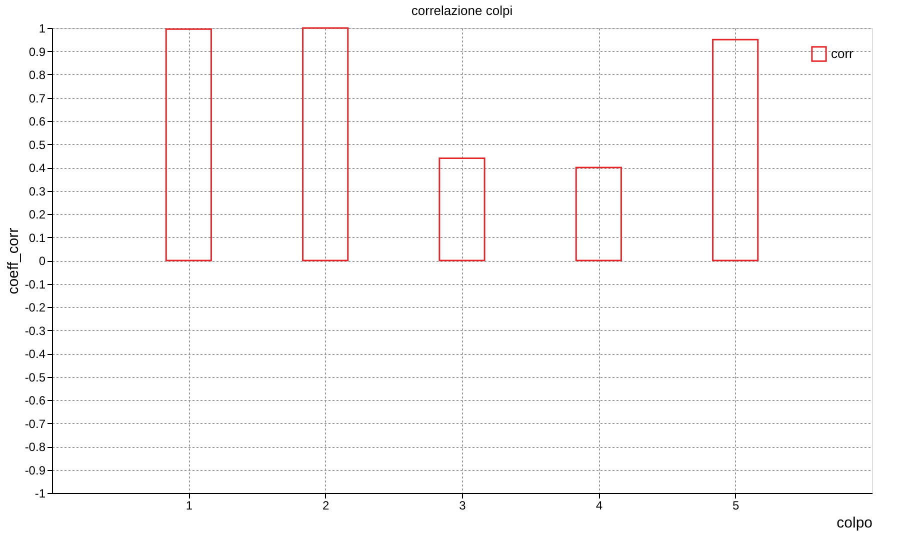 The image size is (902, 541). I want to click on x-tick-label: 5, so click(736, 505).